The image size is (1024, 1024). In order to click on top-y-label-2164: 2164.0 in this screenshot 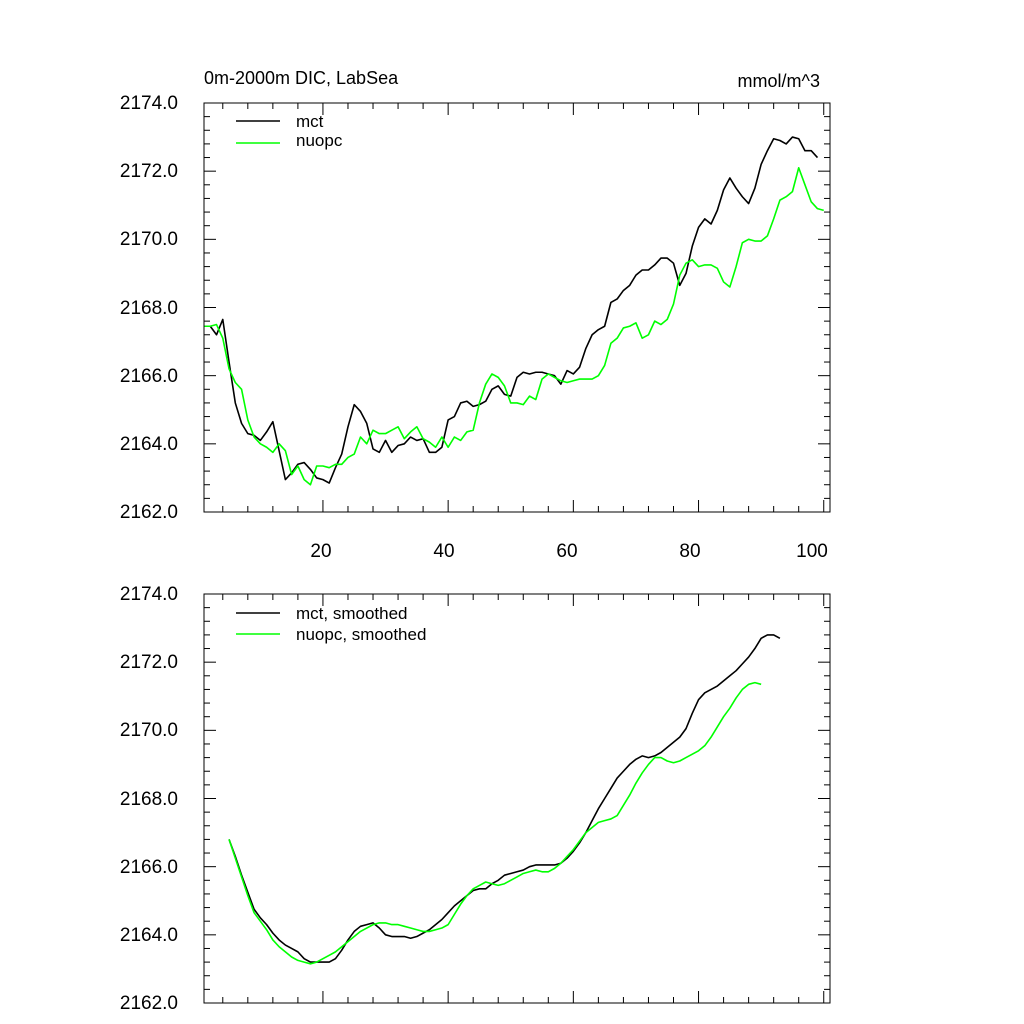, I will do `click(149, 444)`.